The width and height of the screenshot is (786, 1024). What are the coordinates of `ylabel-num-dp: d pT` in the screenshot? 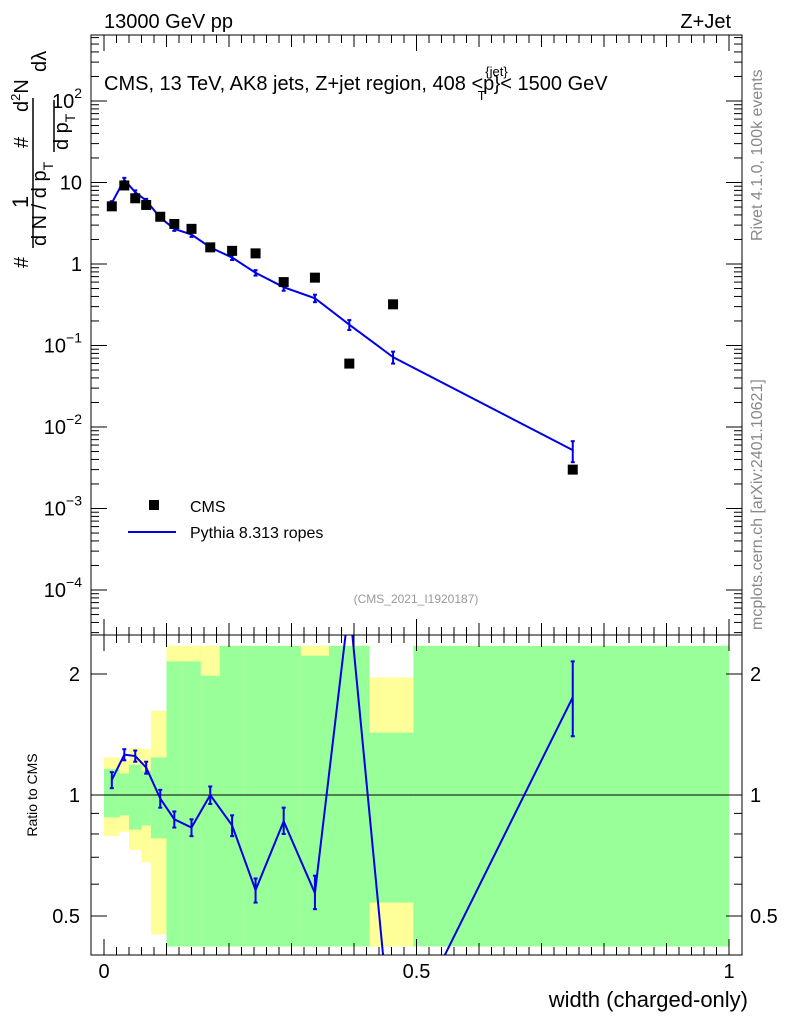 It's located at (64, 131).